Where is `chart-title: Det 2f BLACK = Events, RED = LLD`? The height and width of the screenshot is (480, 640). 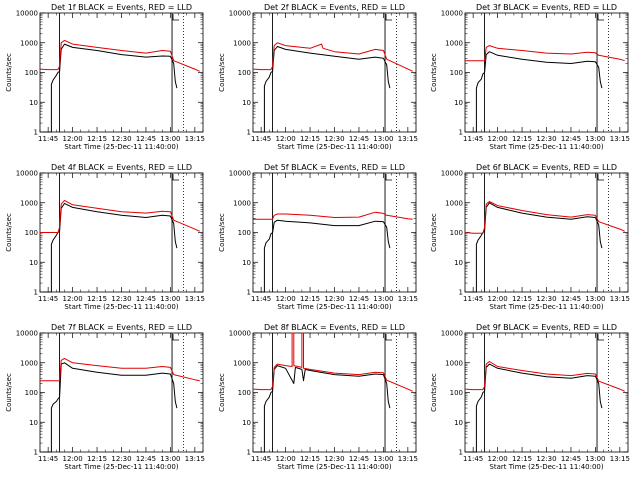
chart-title: Det 2f BLACK = Events, RED = LLD is located at coordinates (334, 7).